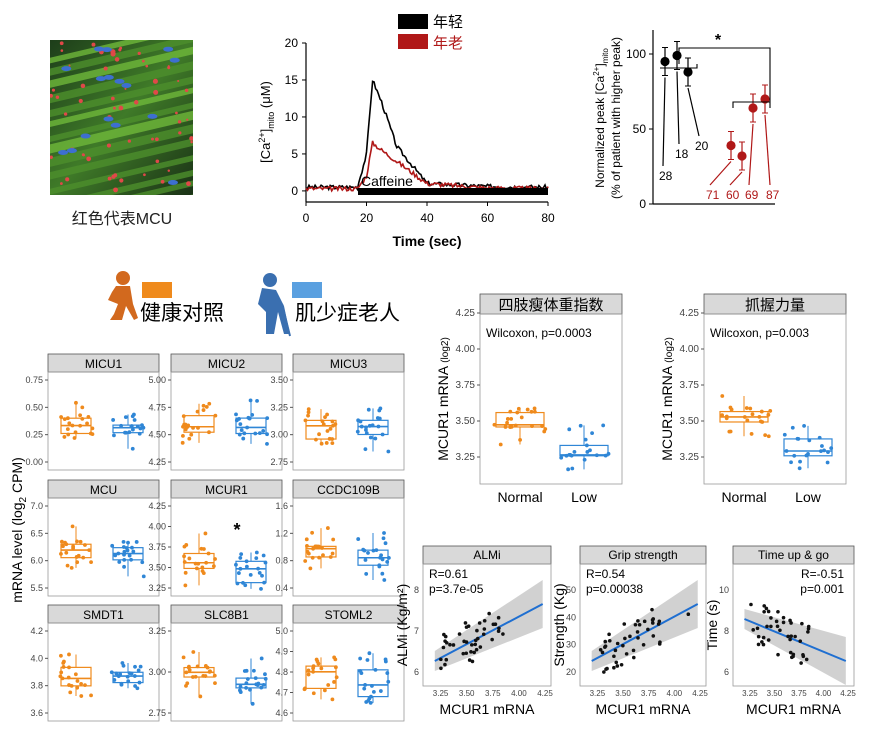 Image resolution: width=870 pixels, height=738 pixels. What do you see at coordinates (571, 645) in the screenshot?
I see `y-tick-label: 30` at bounding box center [571, 645].